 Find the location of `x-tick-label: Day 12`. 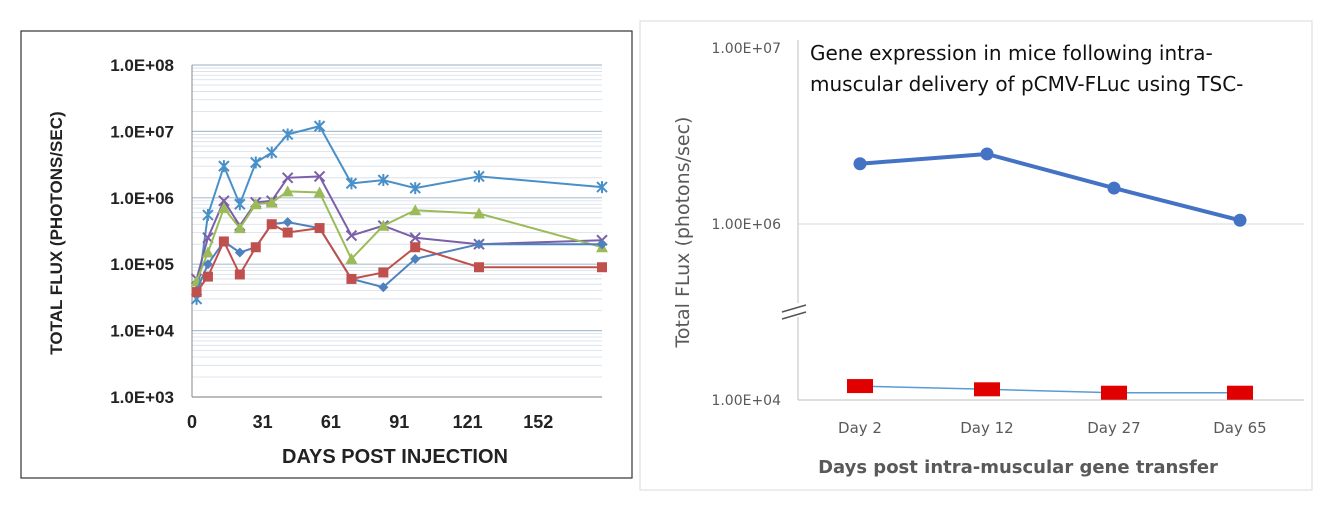

x-tick-label: Day 12 is located at coordinates (986, 428).